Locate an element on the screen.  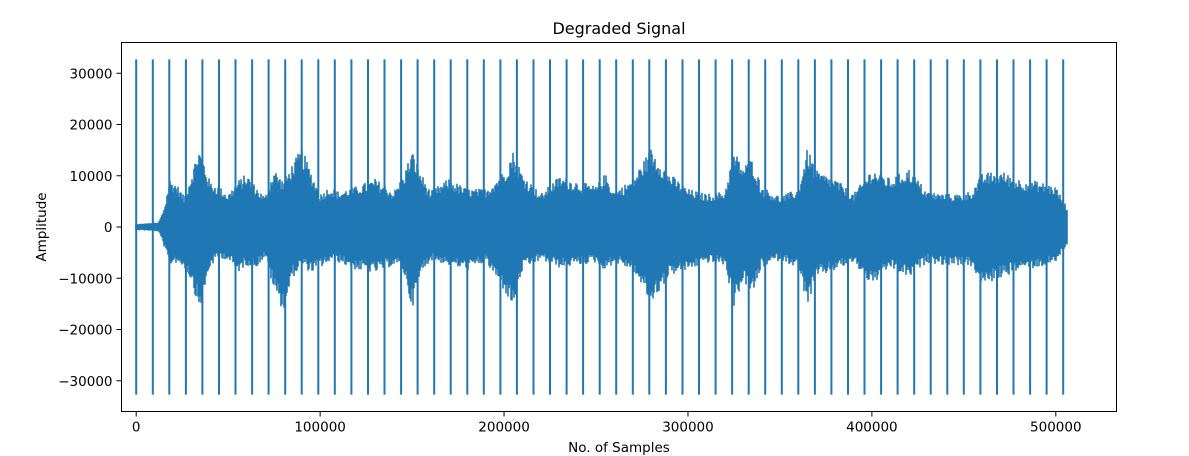
y-tick-label: −10000 is located at coordinates (85, 279).